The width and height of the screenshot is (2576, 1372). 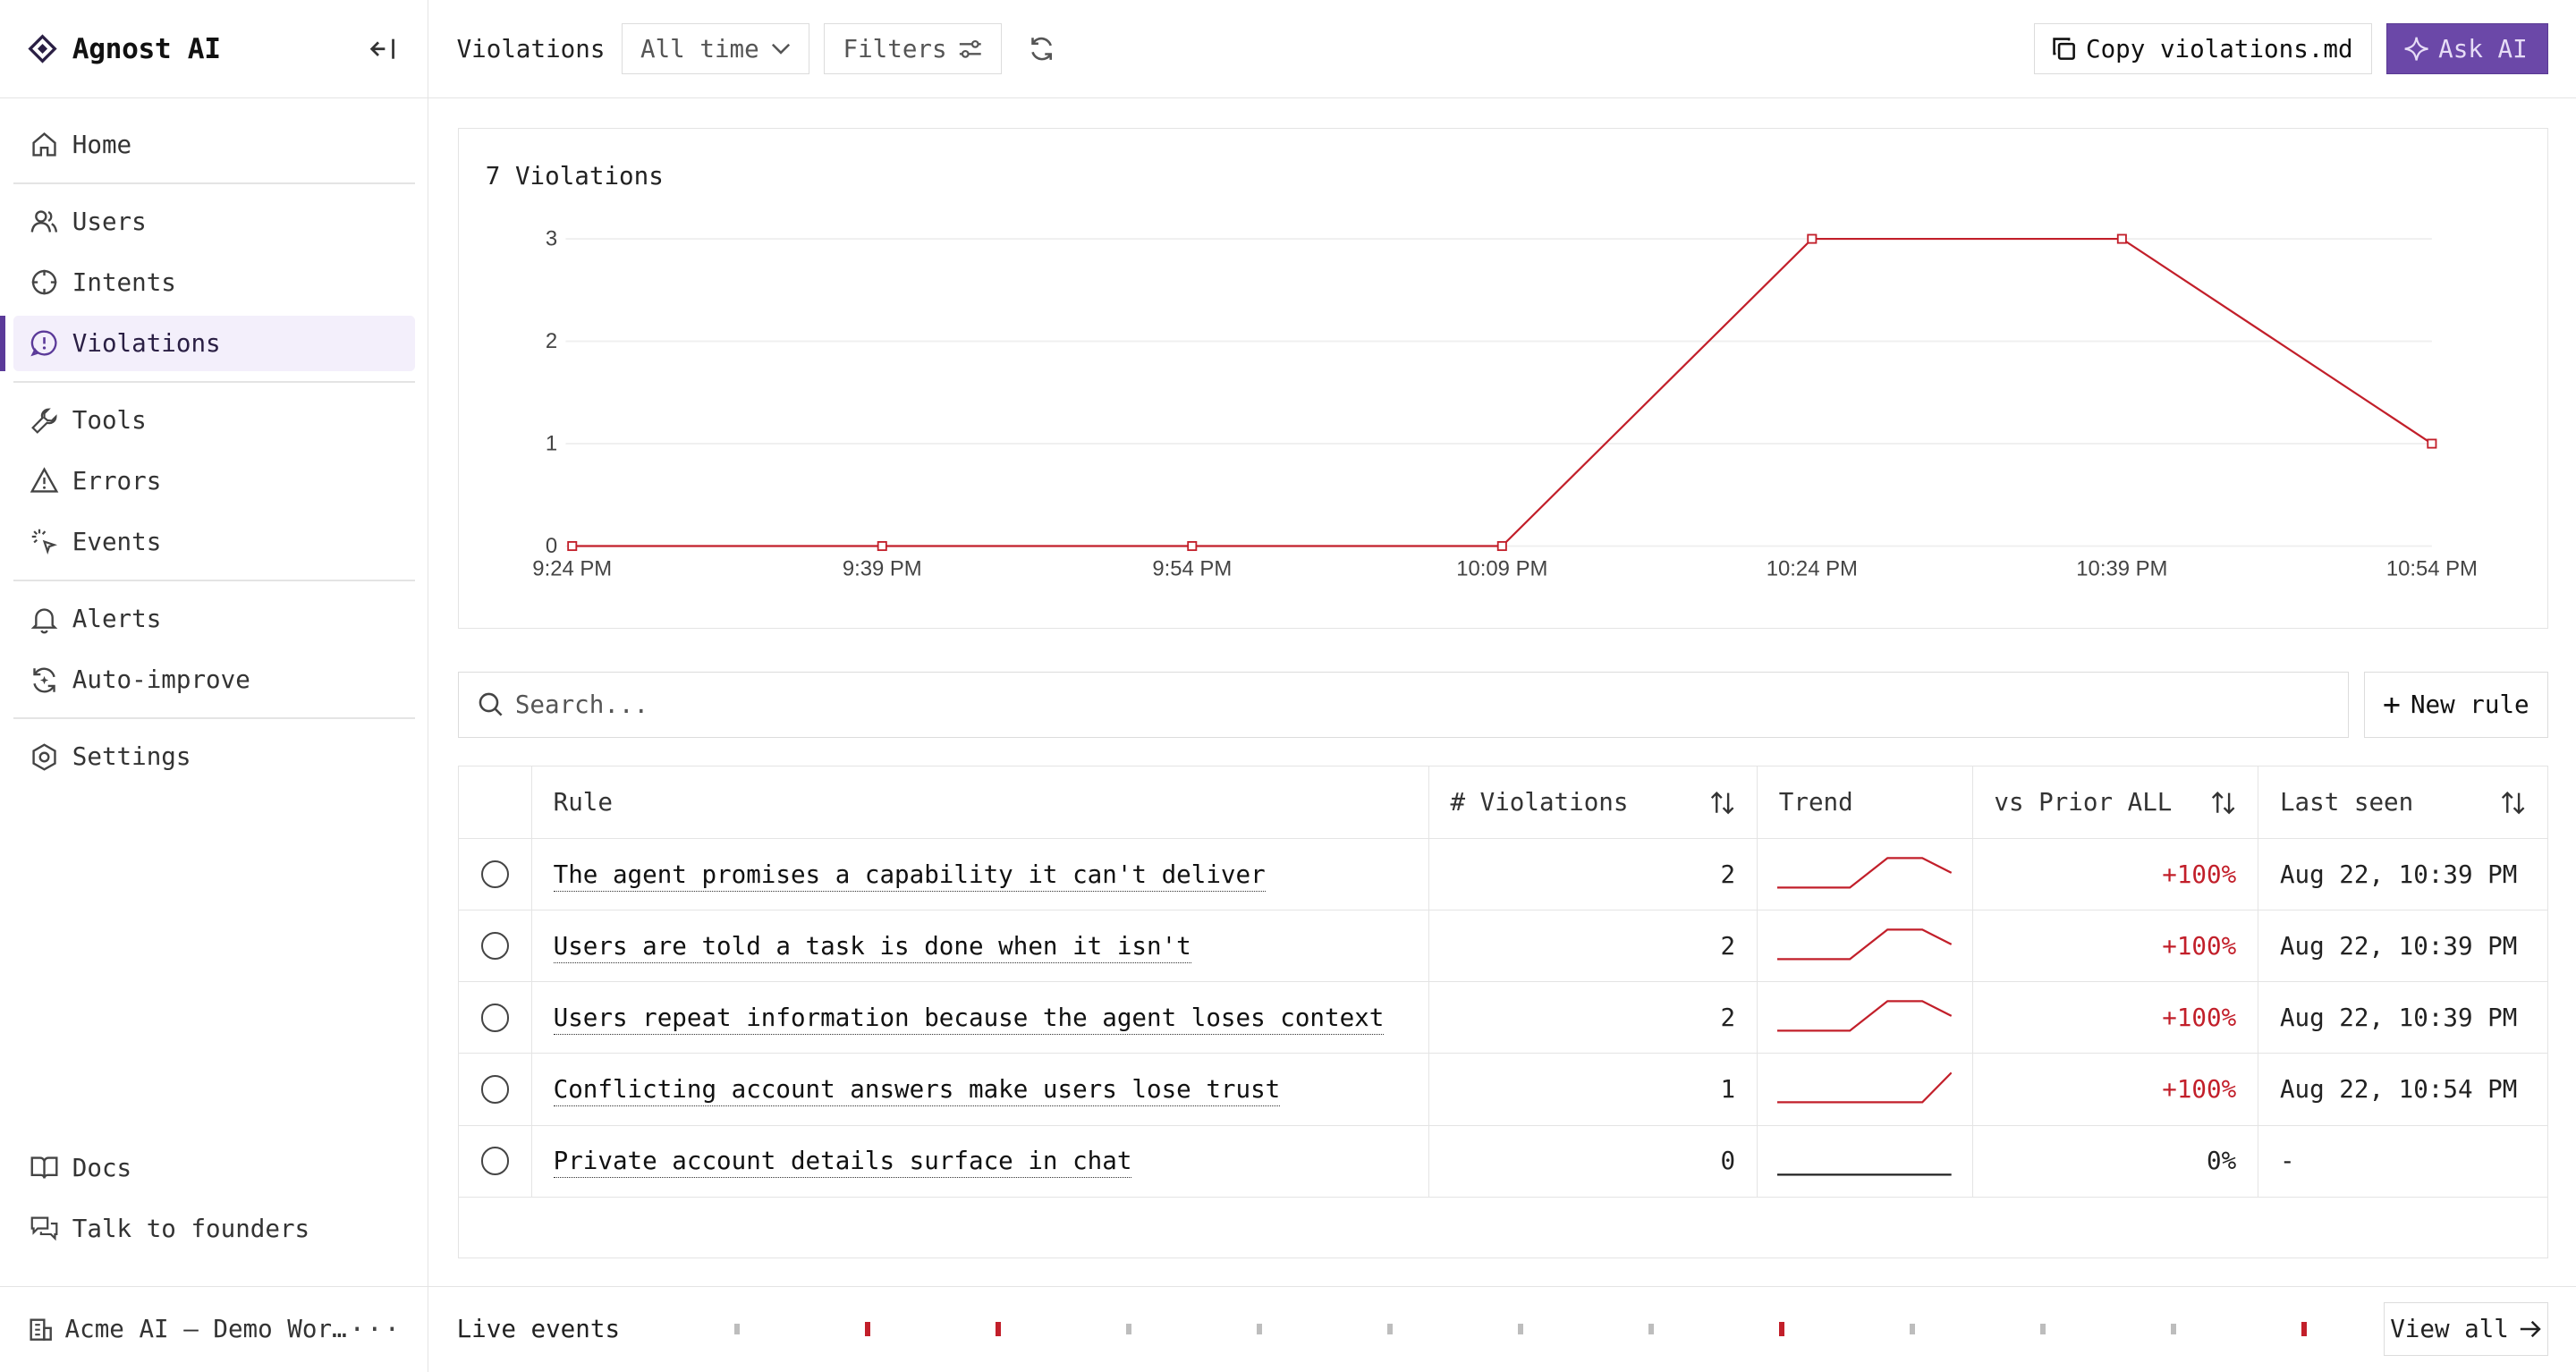 I want to click on sidebar-item-intents: Intents, so click(x=214, y=282).